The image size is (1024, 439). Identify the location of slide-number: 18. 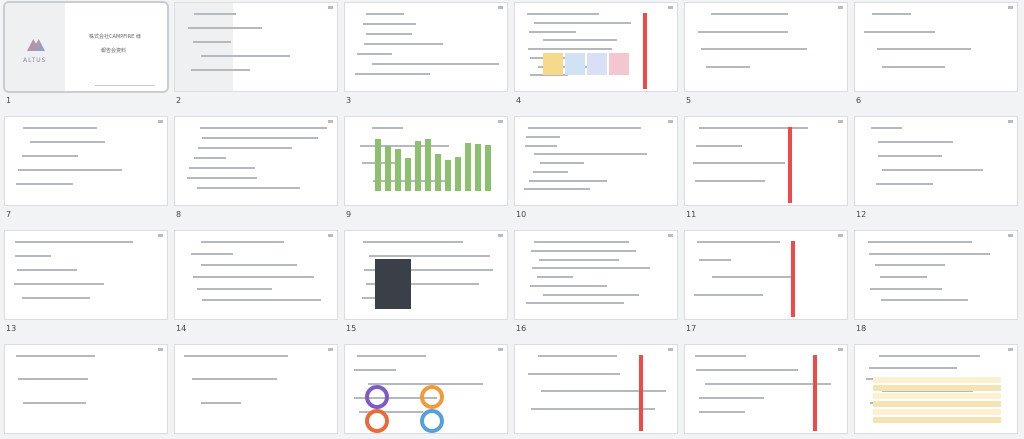
(861, 328).